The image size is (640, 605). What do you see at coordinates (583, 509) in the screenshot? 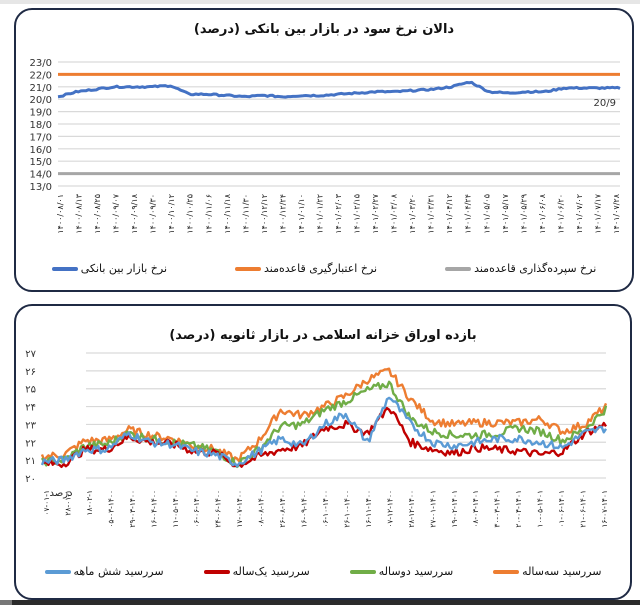
I see `svg-text: ۲۱-۰۶-۱۴۰۱` at bounding box center [583, 509].